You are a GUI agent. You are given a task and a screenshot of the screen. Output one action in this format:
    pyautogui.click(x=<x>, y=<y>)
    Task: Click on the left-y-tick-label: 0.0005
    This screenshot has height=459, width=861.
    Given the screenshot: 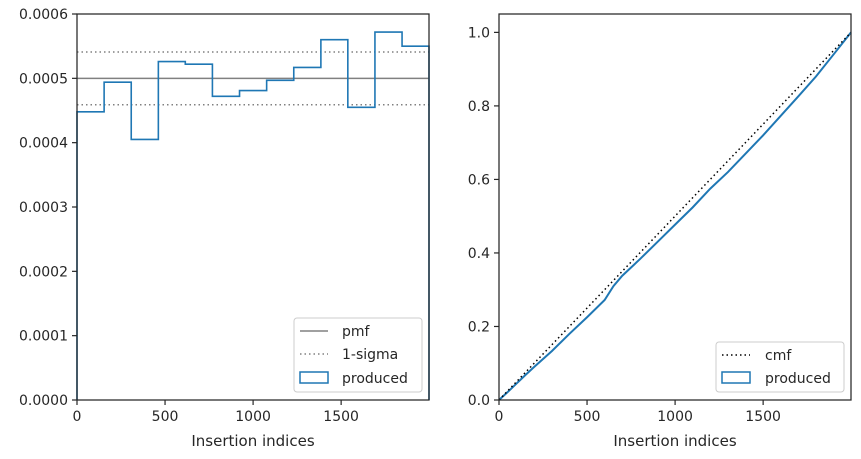 What is the action you would take?
    pyautogui.click(x=43, y=79)
    